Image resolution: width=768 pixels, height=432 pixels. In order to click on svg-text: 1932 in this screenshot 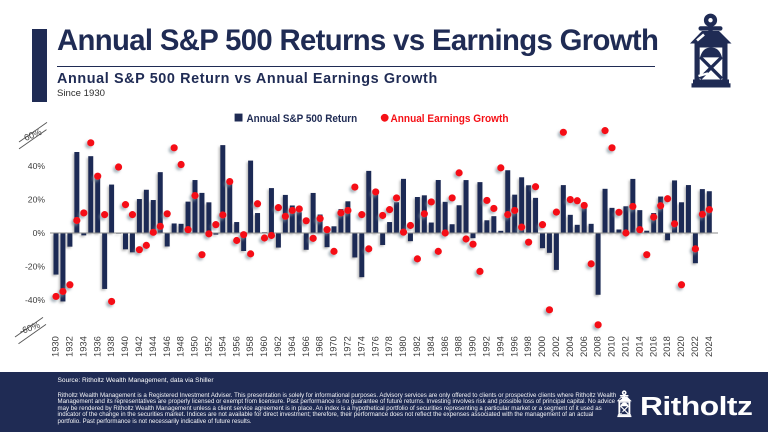, I will do `click(69, 346)`.